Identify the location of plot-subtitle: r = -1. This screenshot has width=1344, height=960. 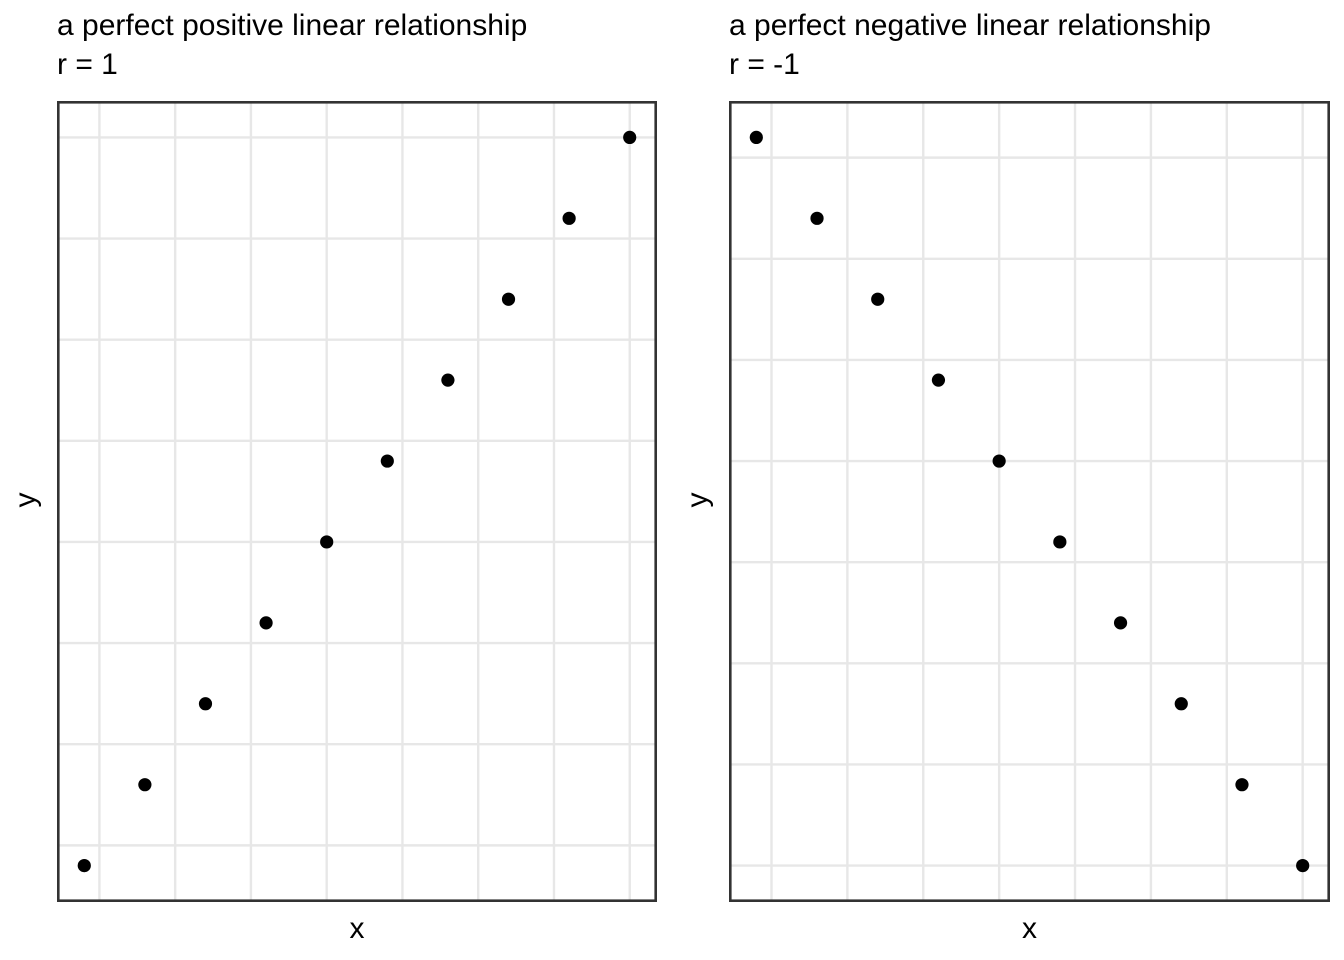
(764, 64).